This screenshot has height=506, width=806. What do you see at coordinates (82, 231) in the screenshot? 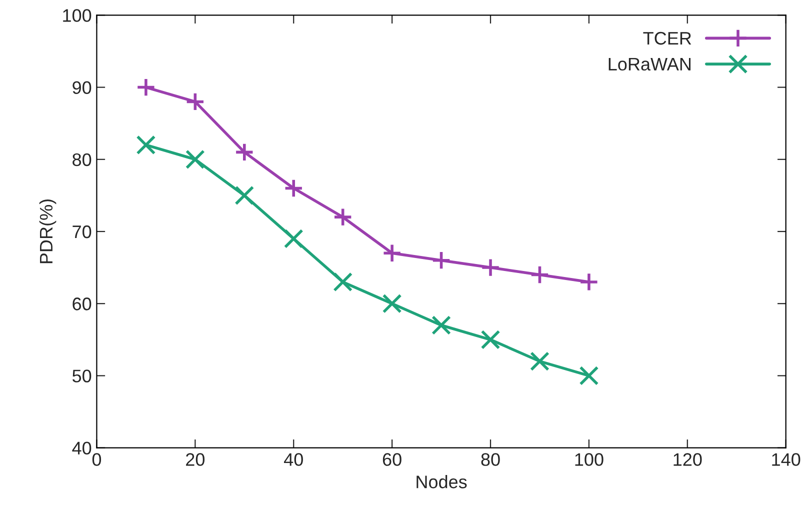
I see `y-tick-label: 70` at bounding box center [82, 231].